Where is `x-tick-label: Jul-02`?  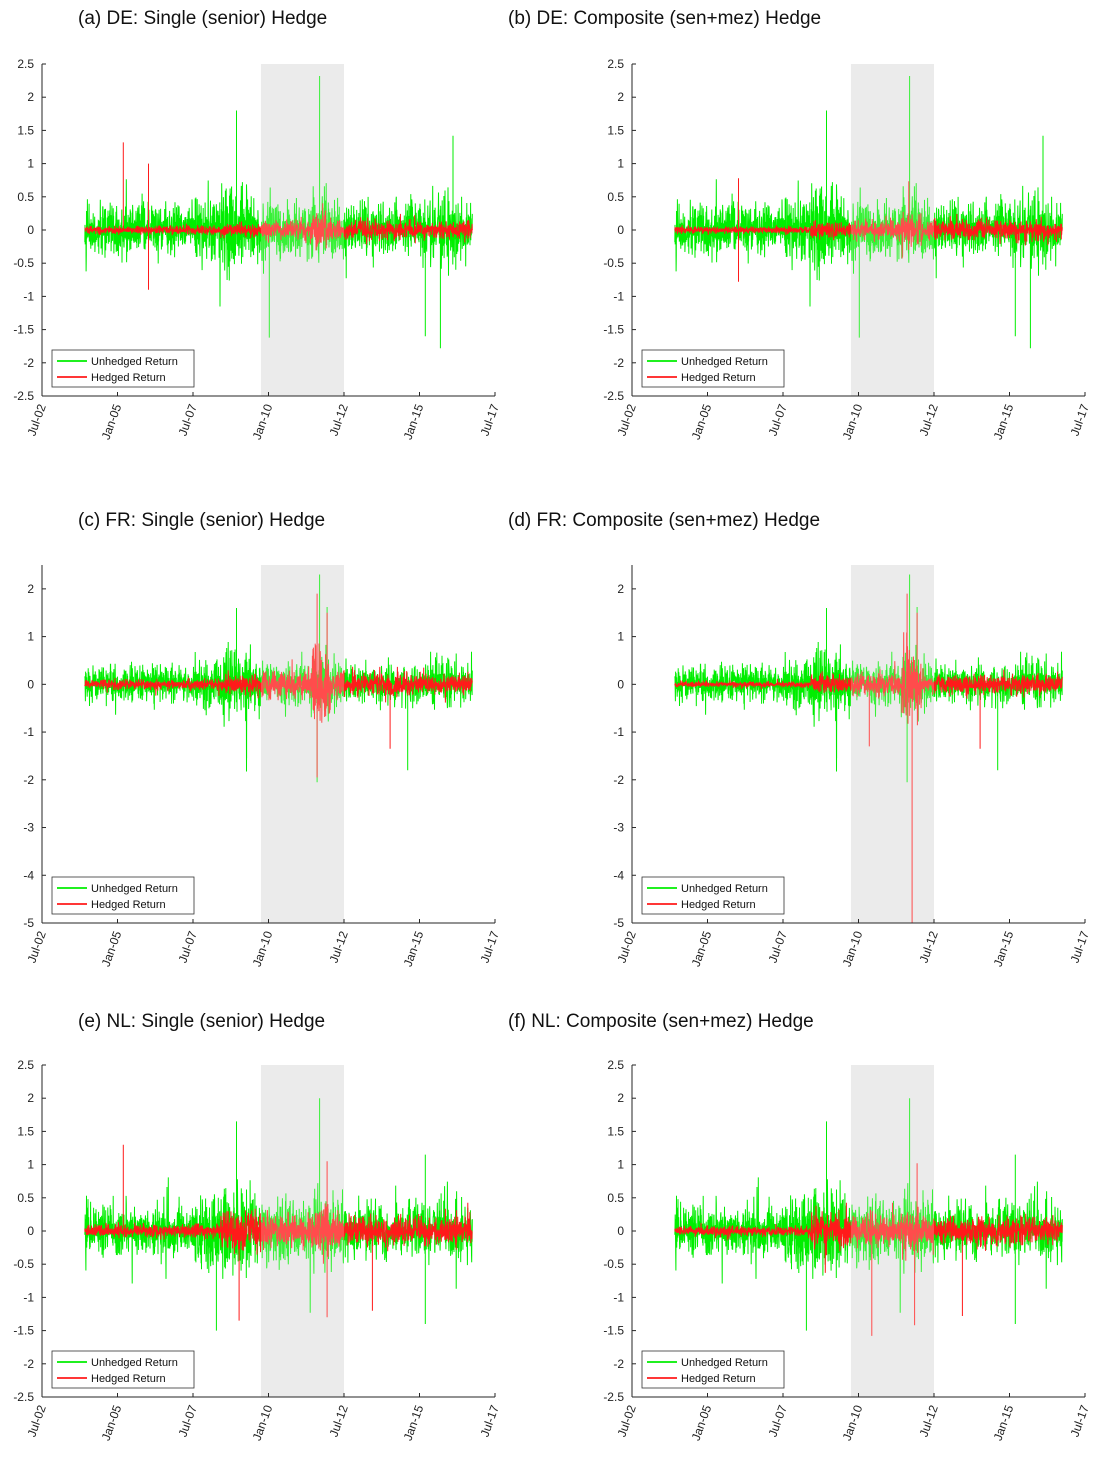 x-tick-label: Jul-02 is located at coordinates (626, 1421).